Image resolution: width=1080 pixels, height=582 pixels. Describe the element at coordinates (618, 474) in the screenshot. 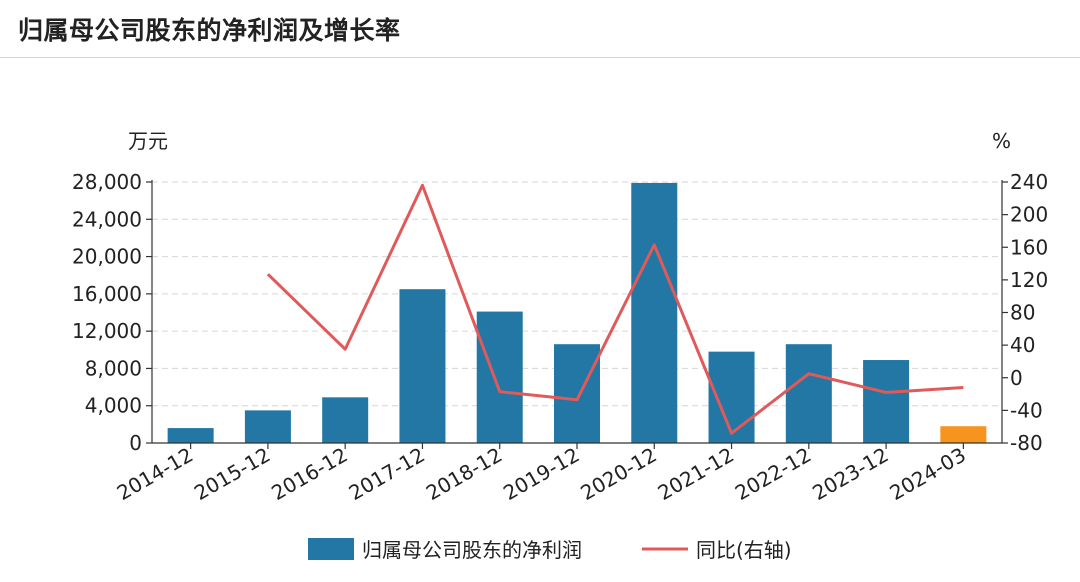

I see `x-tick-label: 2020-12` at that location.